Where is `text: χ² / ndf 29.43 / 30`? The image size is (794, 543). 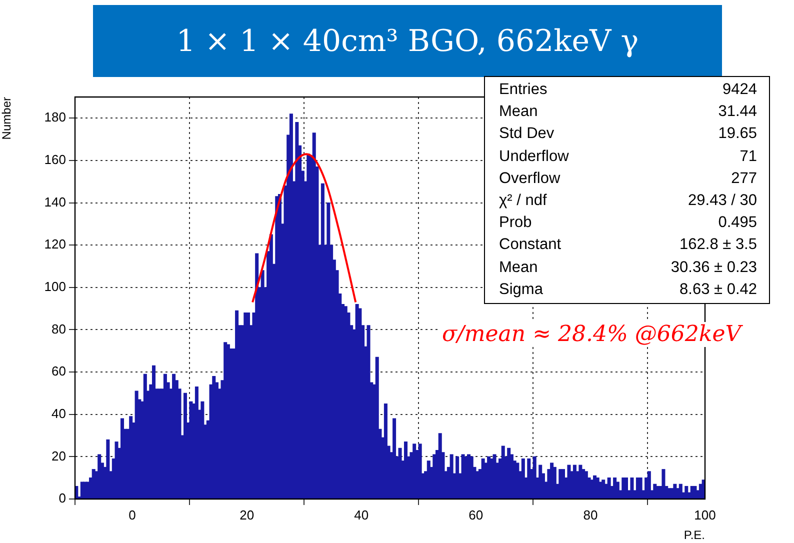 text: χ² / ndf 29.43 / 30 is located at coordinates (628, 201).